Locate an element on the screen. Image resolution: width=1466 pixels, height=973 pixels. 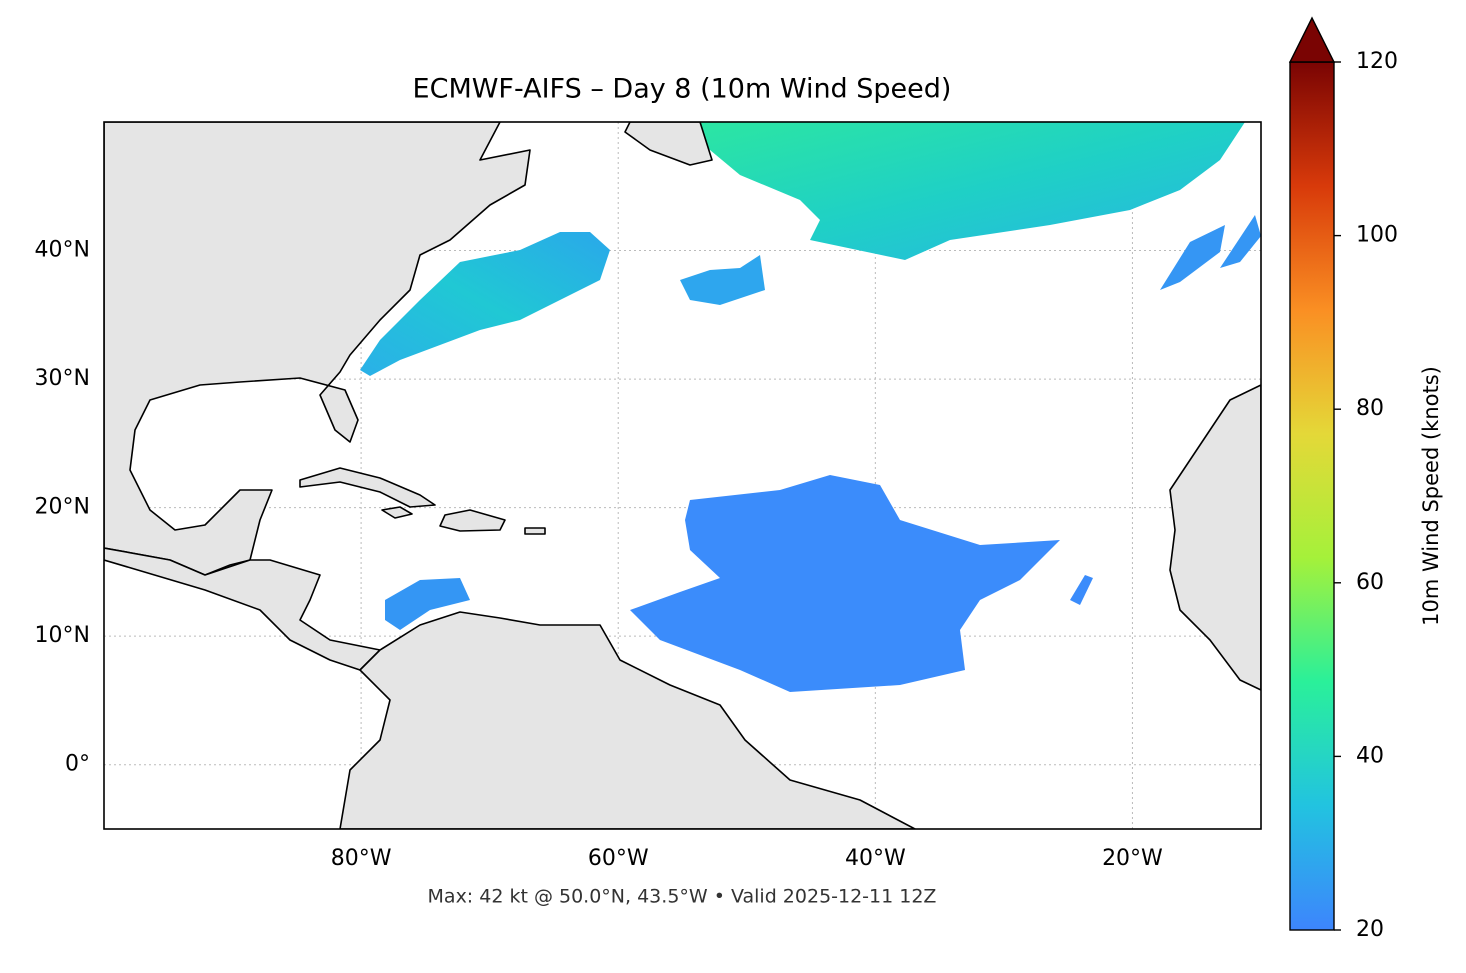
newfoundland is located at coordinates (668, 144).